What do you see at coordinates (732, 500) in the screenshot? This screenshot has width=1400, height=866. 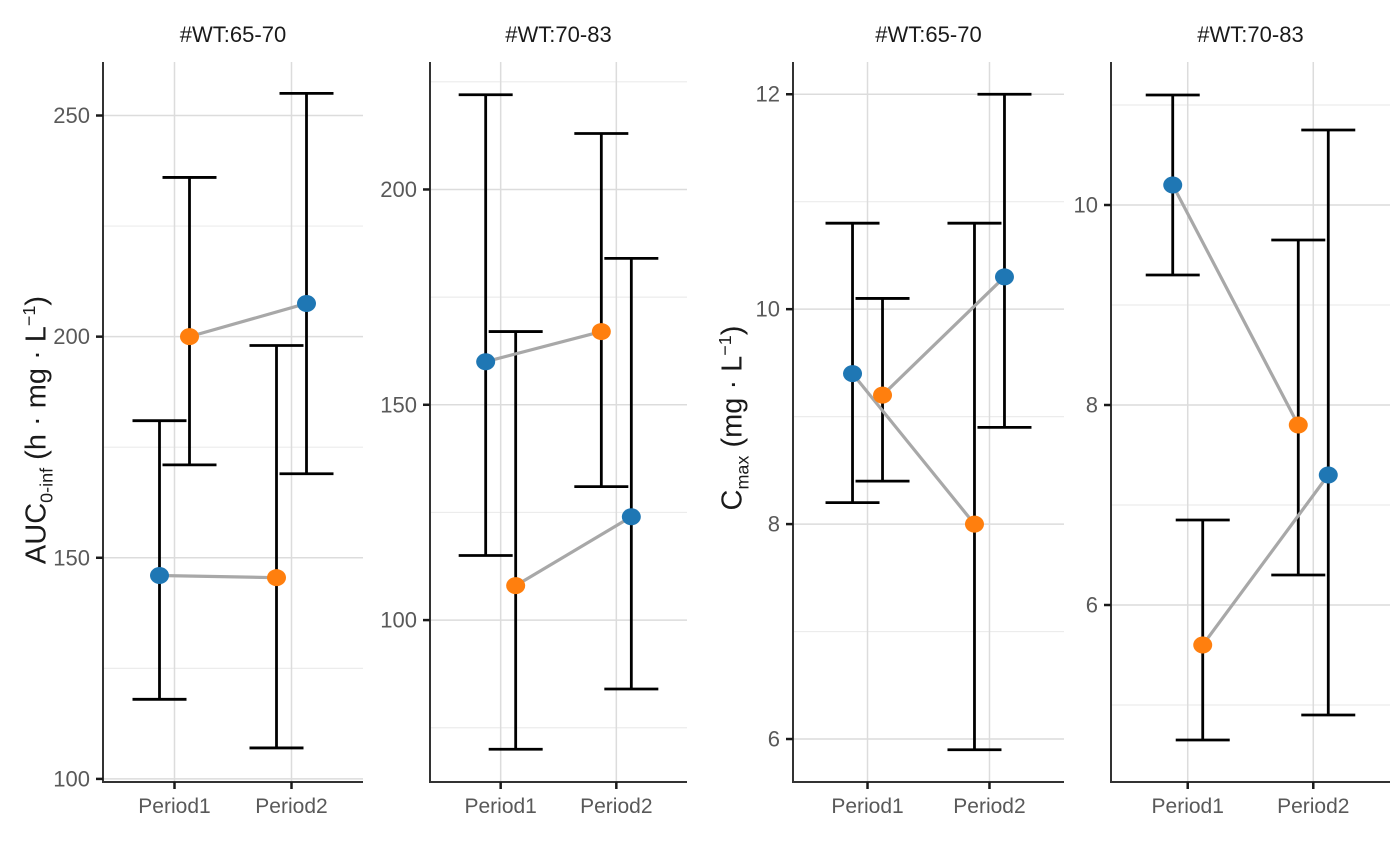 I see `y-axis-title-base: C` at bounding box center [732, 500].